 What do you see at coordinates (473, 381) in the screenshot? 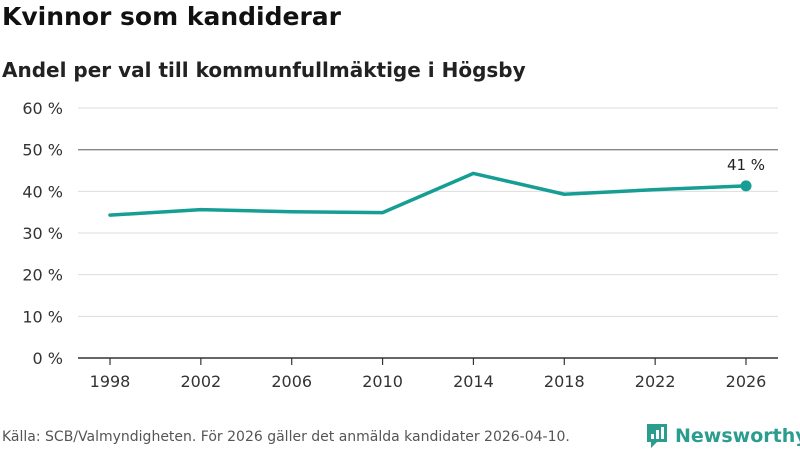
I see `x-tick-label: 2014` at bounding box center [473, 381].